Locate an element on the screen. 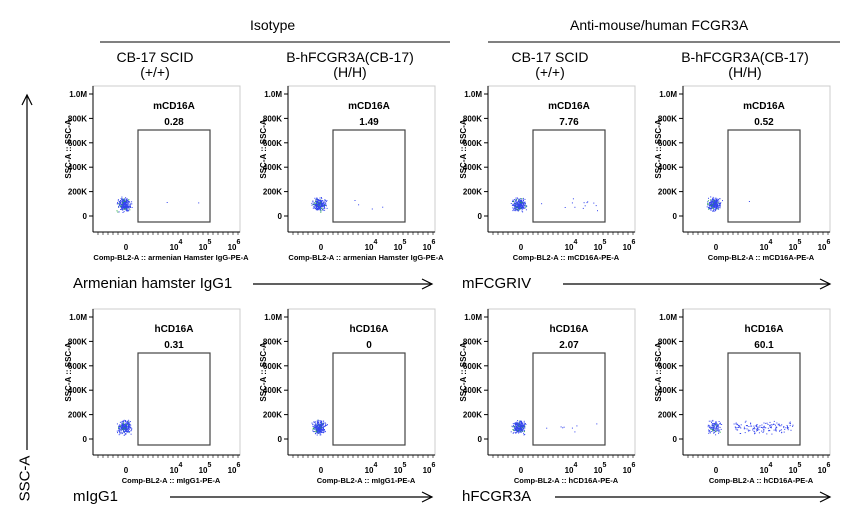 This screenshot has width=846, height=519. column-header-line1: CB-17 SCID is located at coordinates (550, 57).